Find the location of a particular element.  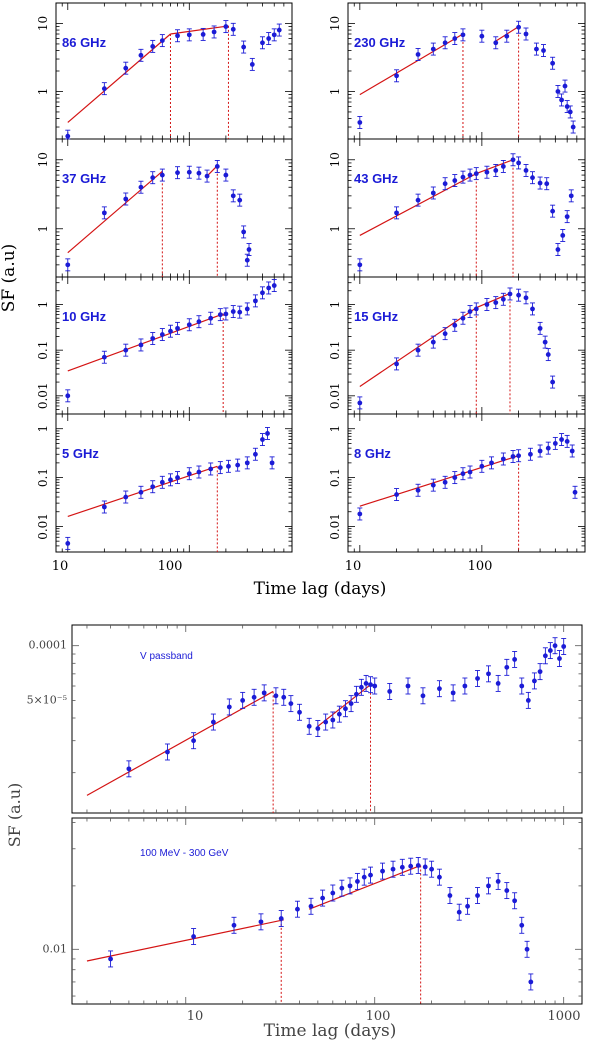

bottom-xtick-1000: 1000 is located at coordinates (563, 1016).